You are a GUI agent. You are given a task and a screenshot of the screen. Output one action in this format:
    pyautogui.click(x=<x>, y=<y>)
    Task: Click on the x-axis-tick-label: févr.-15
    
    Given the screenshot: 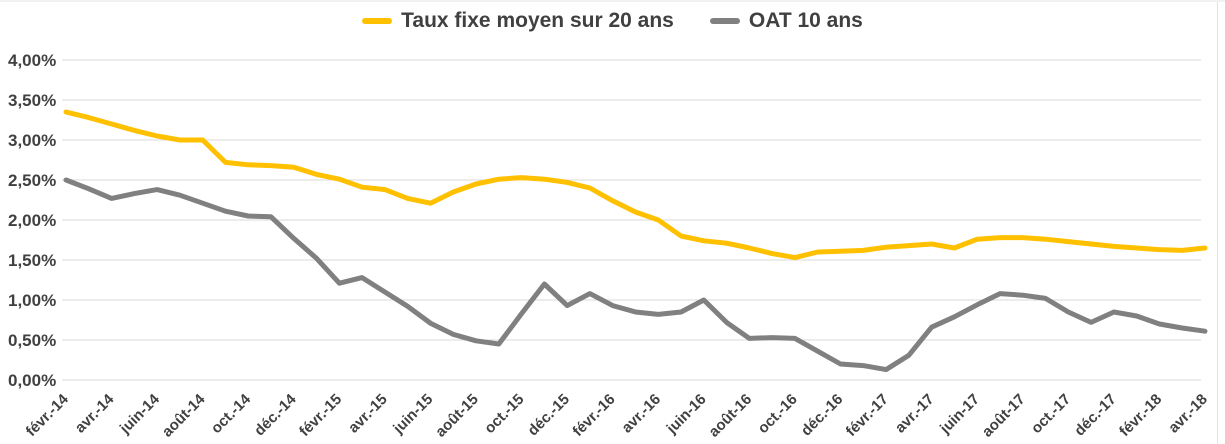 What is the action you would take?
    pyautogui.click(x=320, y=415)
    